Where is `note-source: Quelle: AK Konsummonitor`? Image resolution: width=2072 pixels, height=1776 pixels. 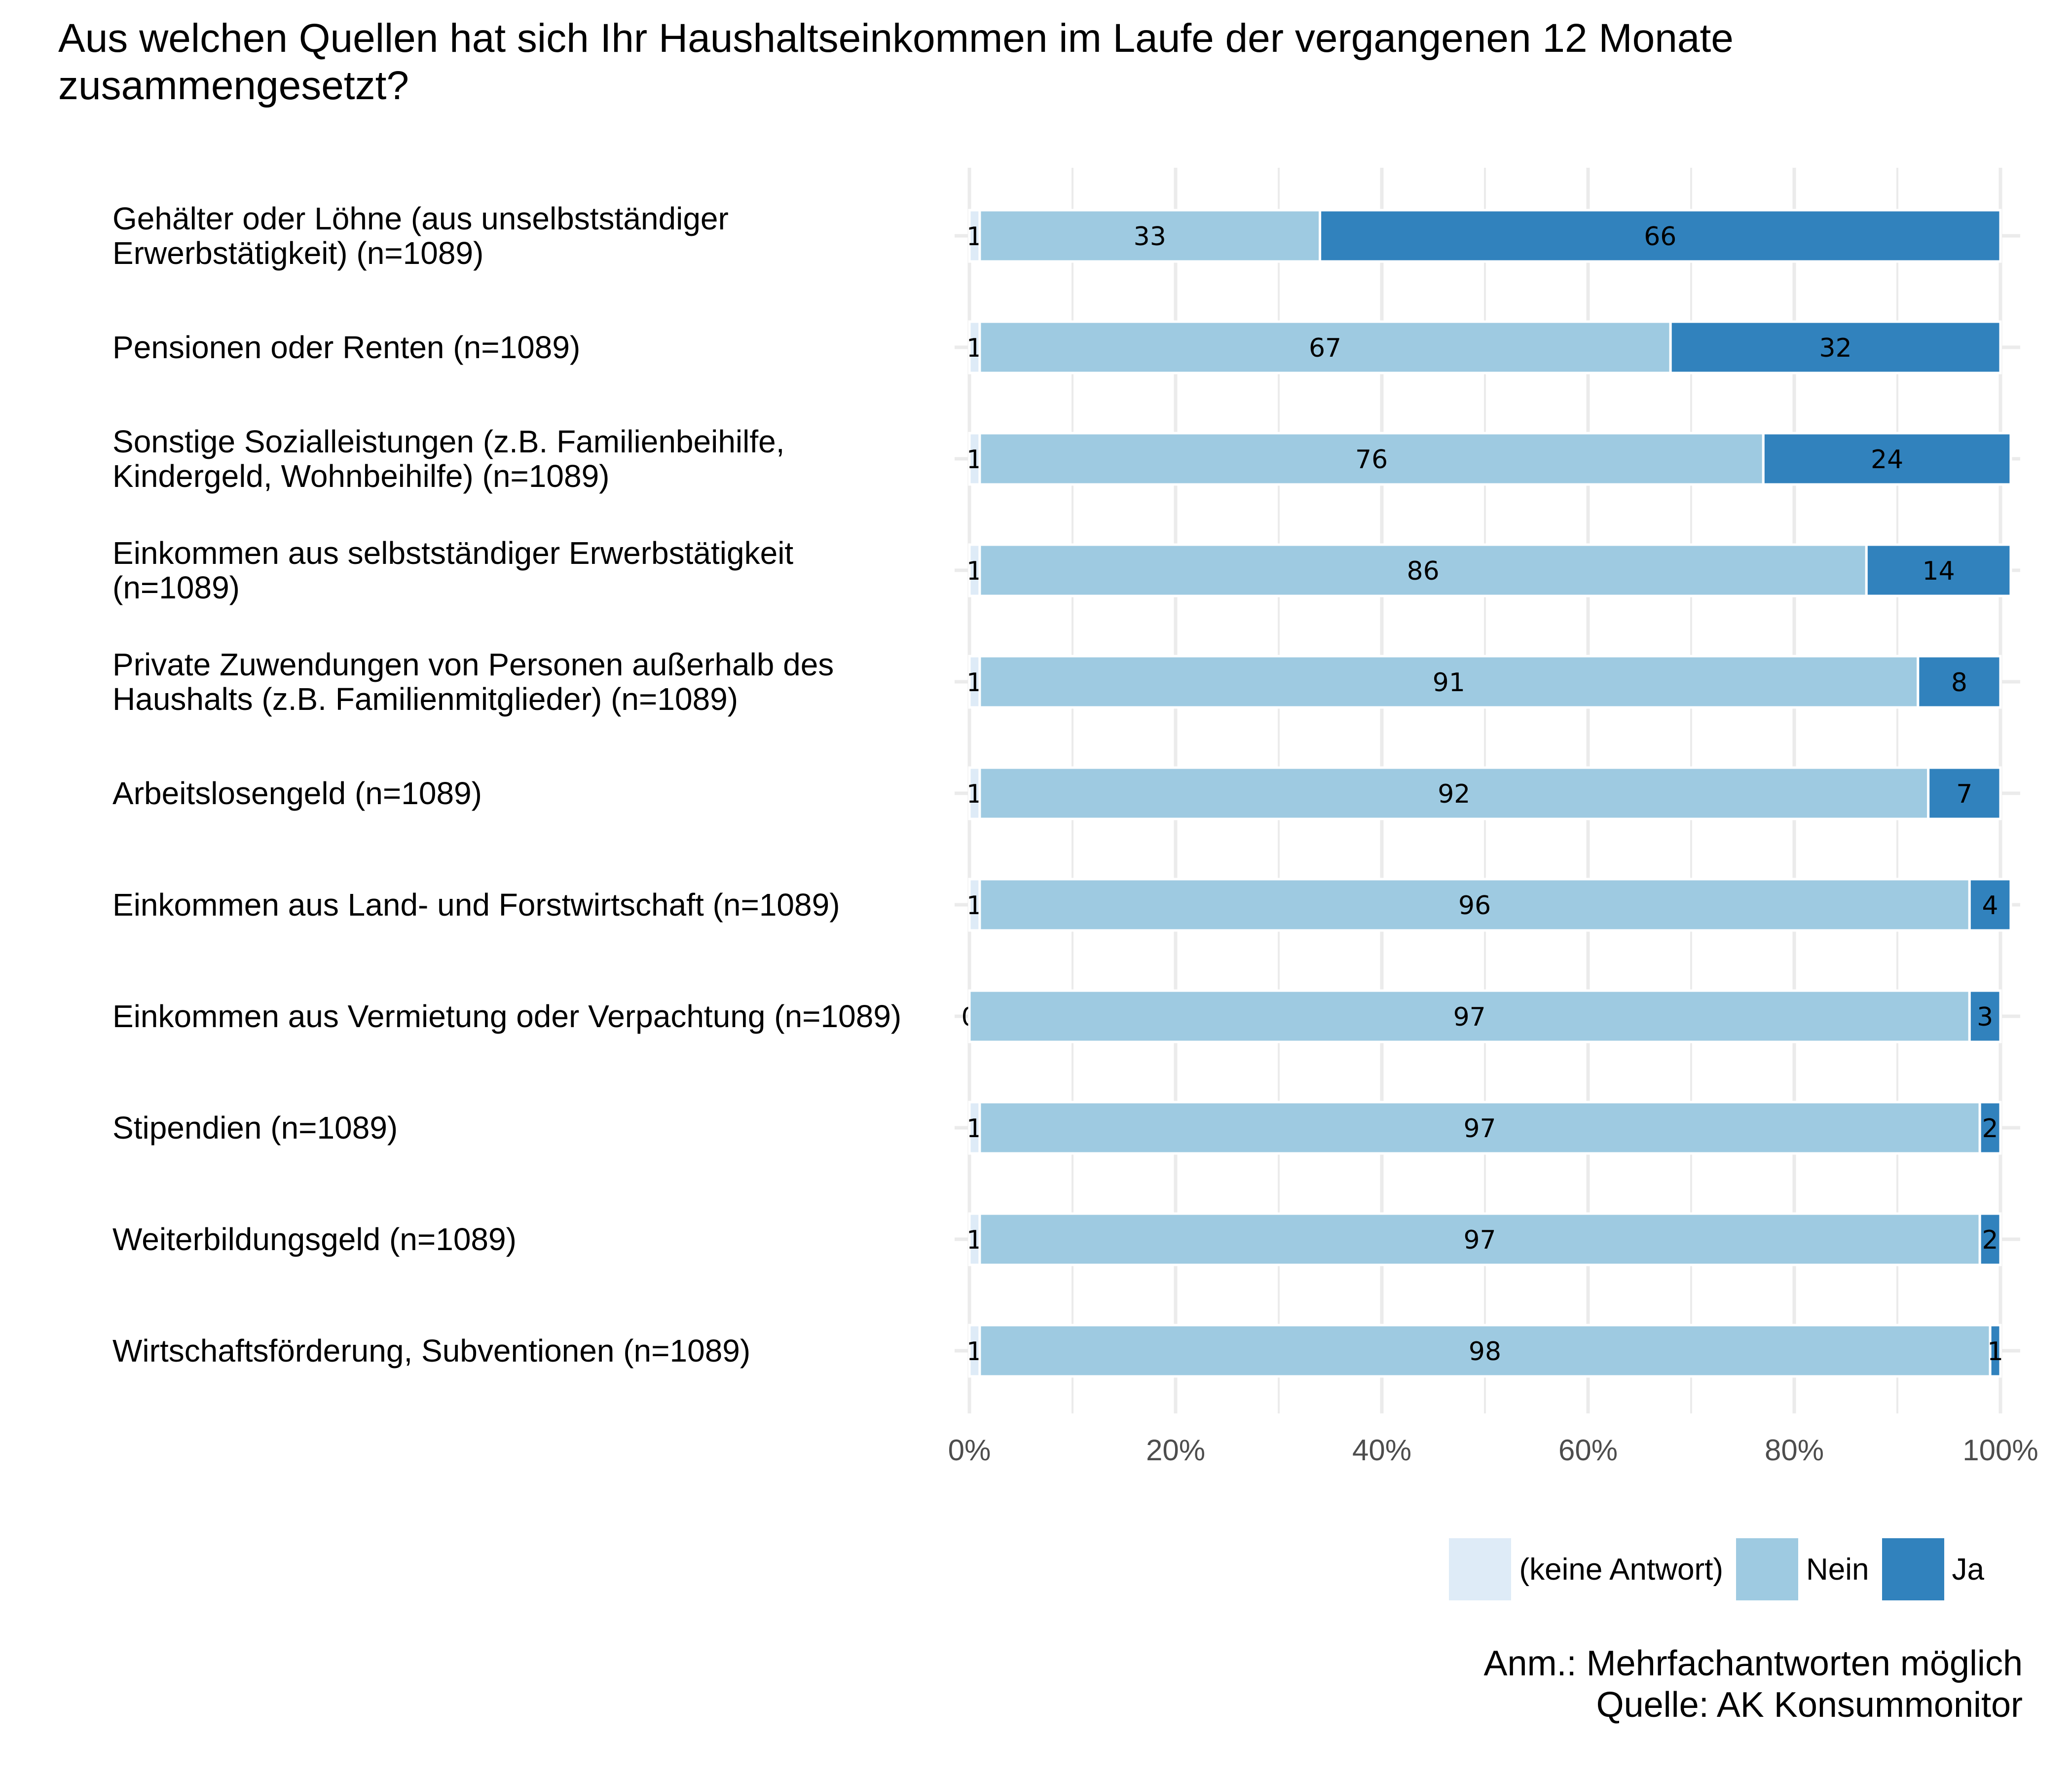 note-source: Quelle: AK Konsummonitor is located at coordinates (1810, 1705).